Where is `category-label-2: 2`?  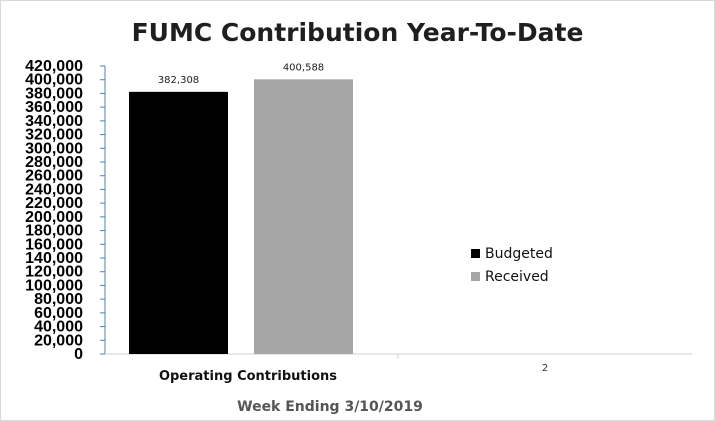 category-label-2: 2 is located at coordinates (545, 368).